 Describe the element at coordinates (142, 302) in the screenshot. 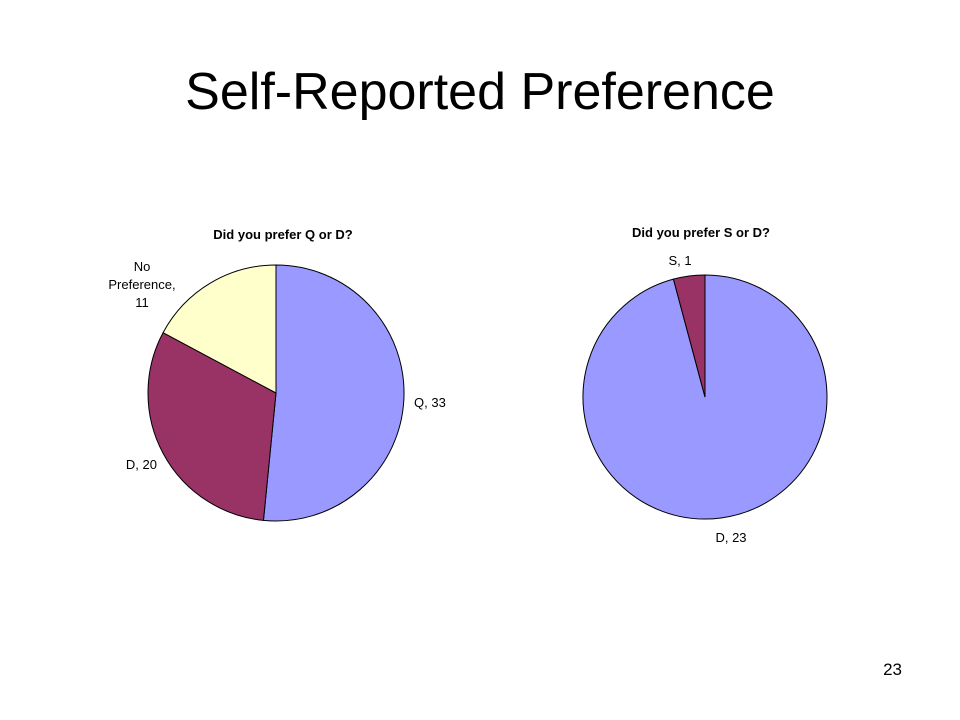

I see `slice-label-line: 11` at that location.